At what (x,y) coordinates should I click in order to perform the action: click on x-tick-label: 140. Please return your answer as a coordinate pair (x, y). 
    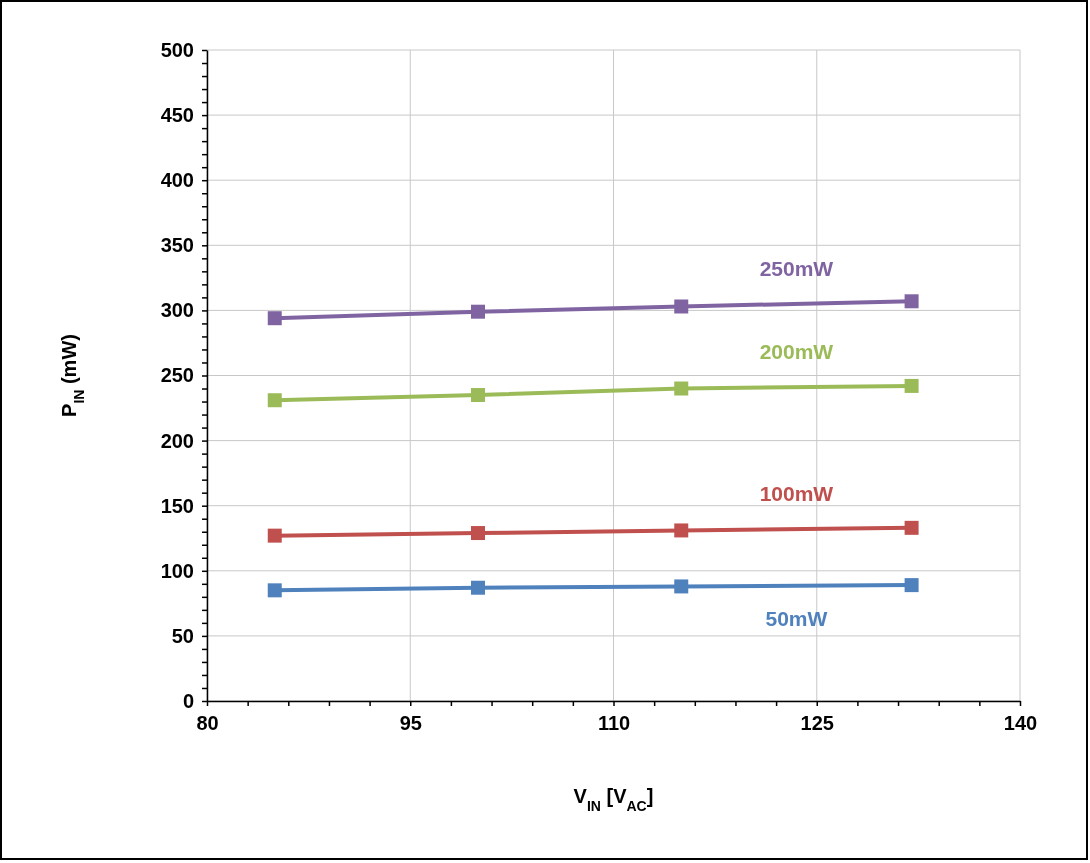
    Looking at the image, I should click on (1020, 723).